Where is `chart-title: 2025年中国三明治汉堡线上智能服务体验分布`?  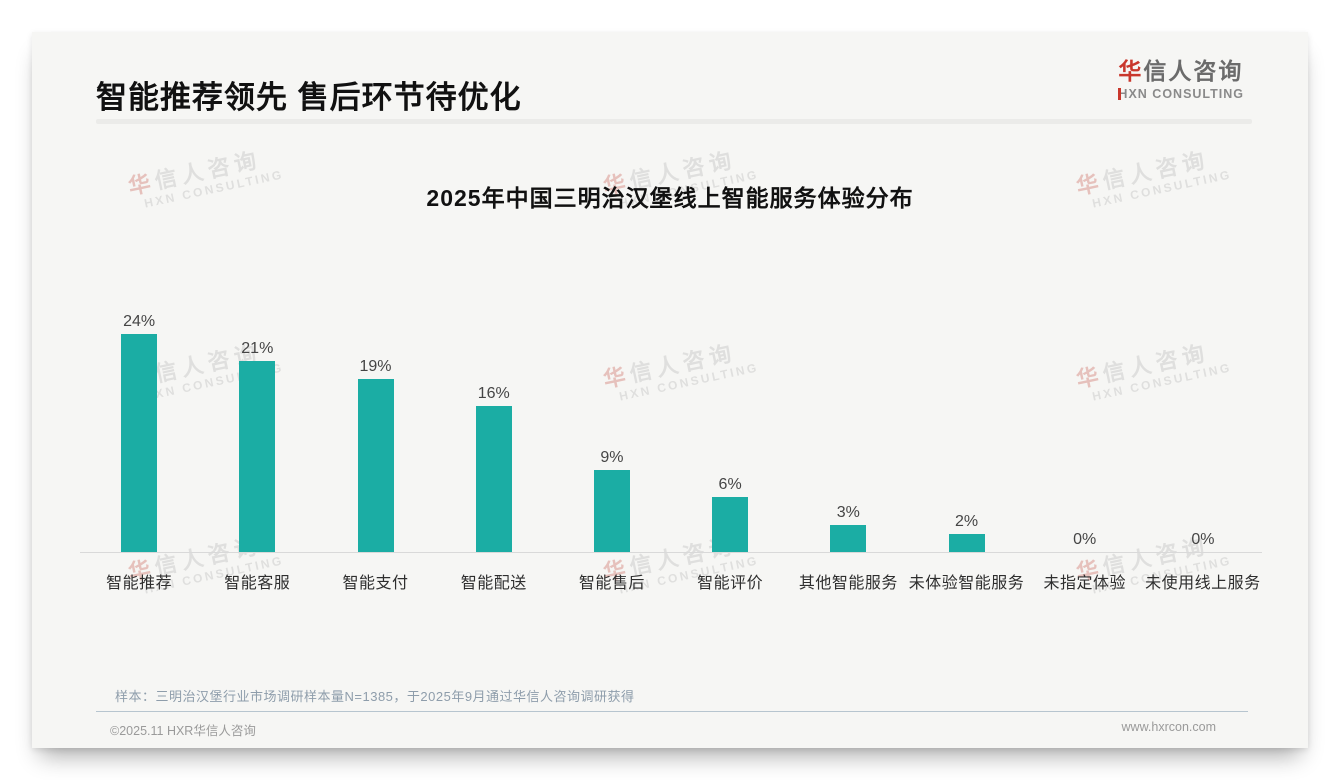
chart-title: 2025年中国三明治汉堡线上智能服务体验分布 is located at coordinates (670, 198).